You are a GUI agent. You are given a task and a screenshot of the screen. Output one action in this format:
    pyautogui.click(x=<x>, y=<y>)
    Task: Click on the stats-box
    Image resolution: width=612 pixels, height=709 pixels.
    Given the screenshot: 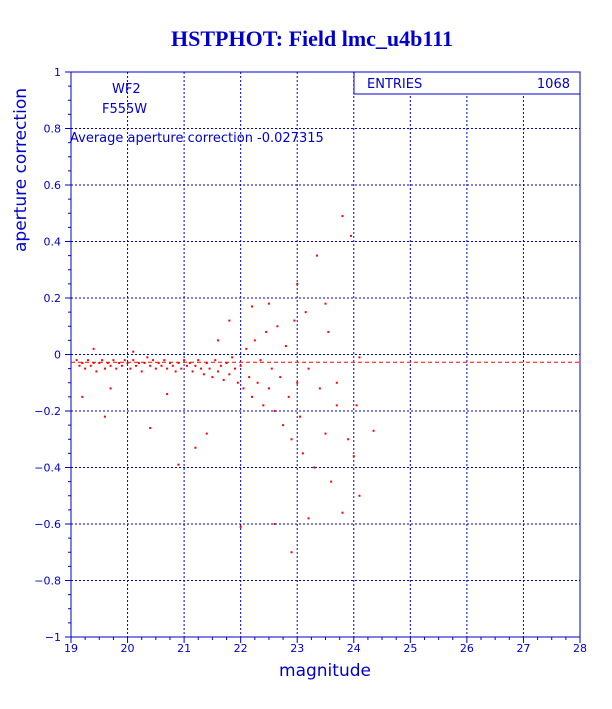 What is the action you would take?
    pyautogui.click(x=467, y=83)
    